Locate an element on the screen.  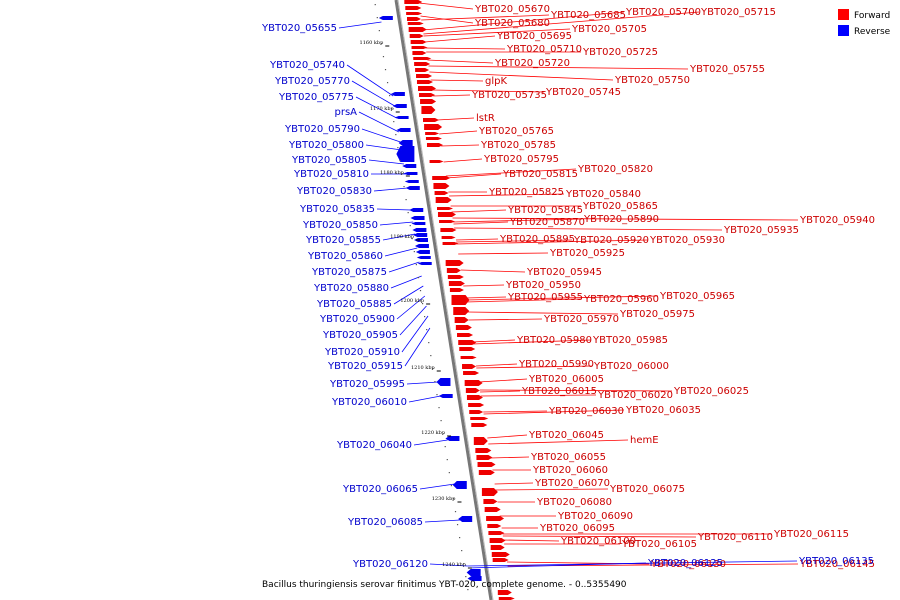
reverse-gene-label: YBT020_05775 is located at coordinates (316, 97).